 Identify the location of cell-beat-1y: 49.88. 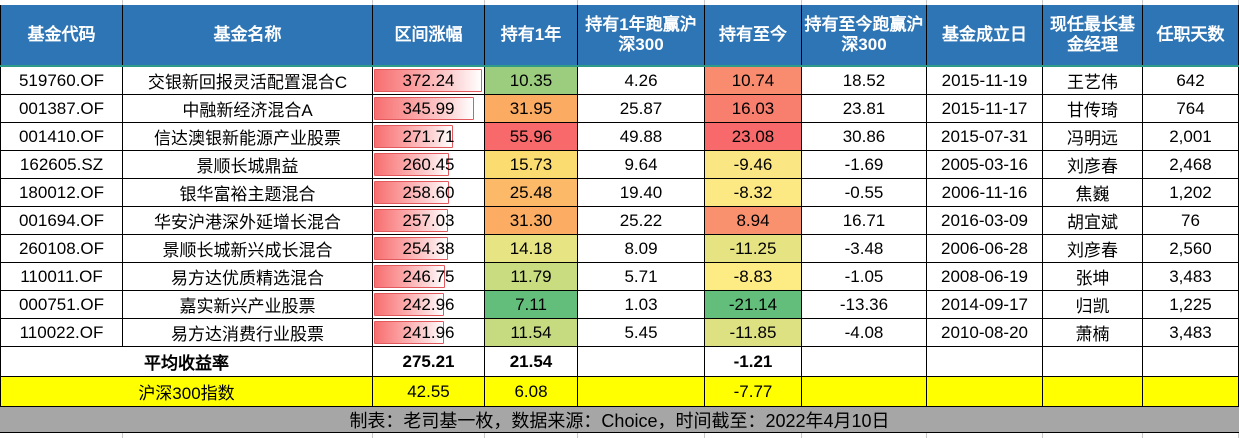
(641, 137).